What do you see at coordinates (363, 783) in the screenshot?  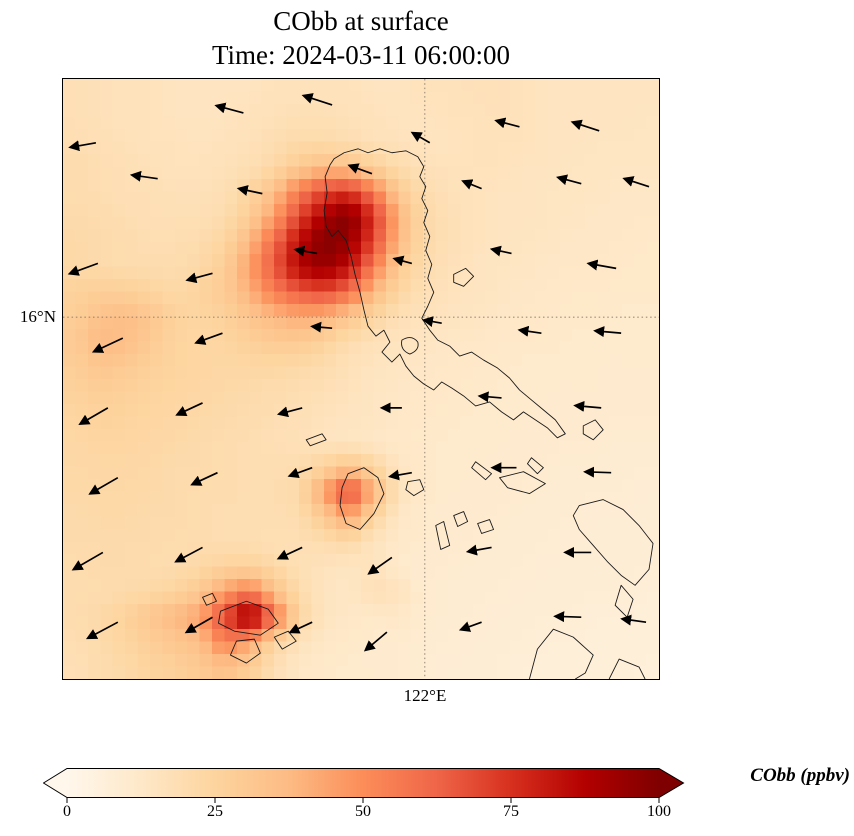 I see `colorbar-gradient-bar` at bounding box center [363, 783].